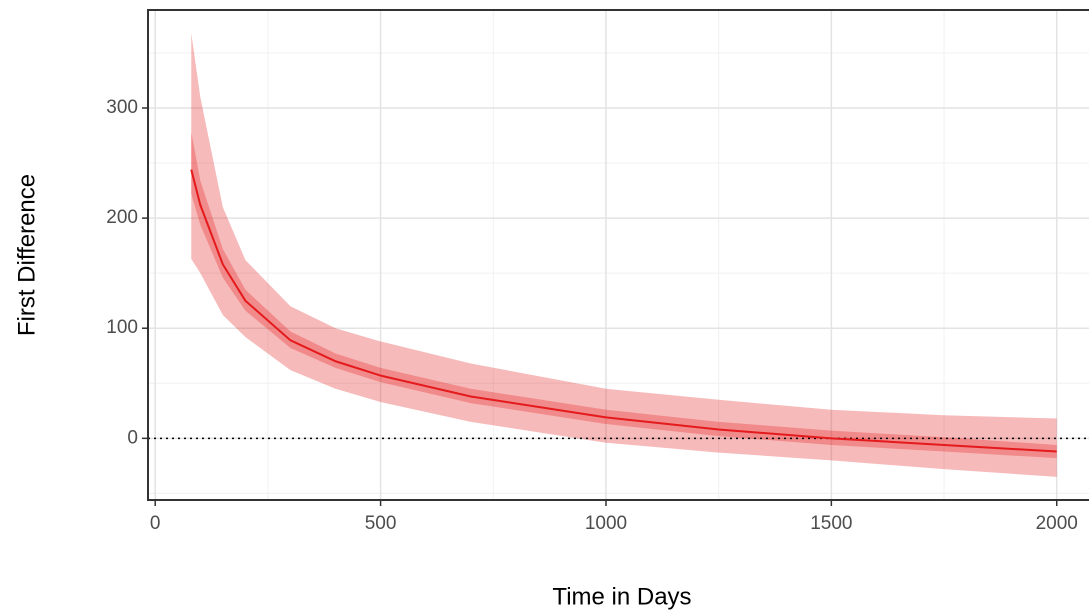 The width and height of the screenshot is (1089, 615). Describe the element at coordinates (381, 523) in the screenshot. I see `x-tick-label: 500` at that location.